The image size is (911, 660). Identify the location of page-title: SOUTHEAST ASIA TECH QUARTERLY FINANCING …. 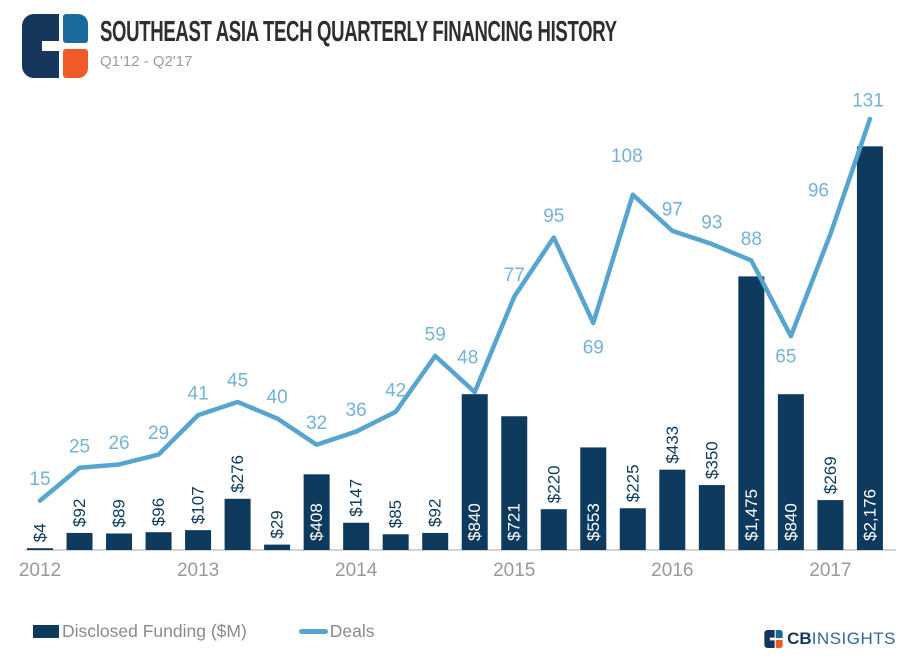
(358, 32).